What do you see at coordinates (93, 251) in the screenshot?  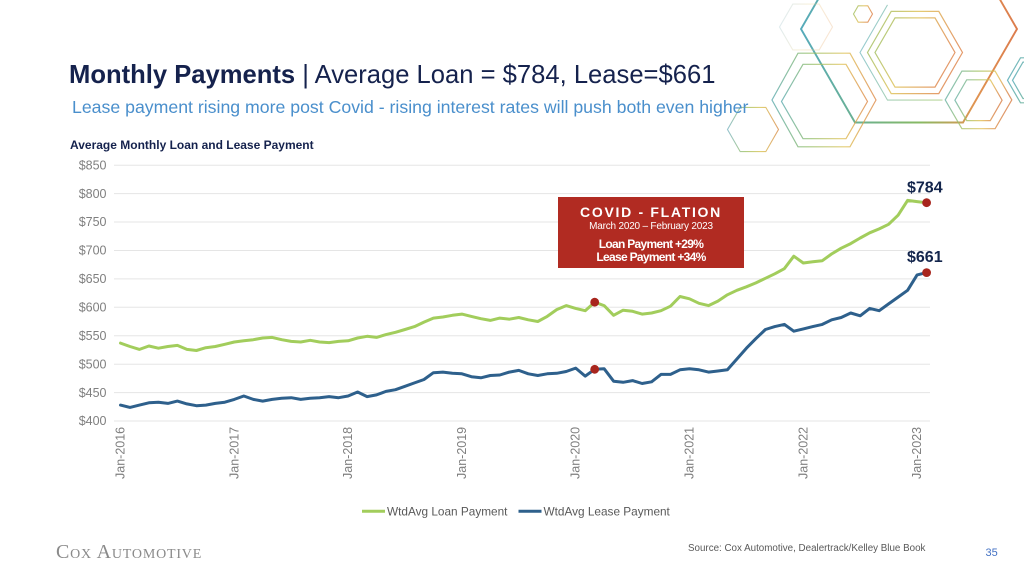 I see `svg-text: $700` at bounding box center [93, 251].